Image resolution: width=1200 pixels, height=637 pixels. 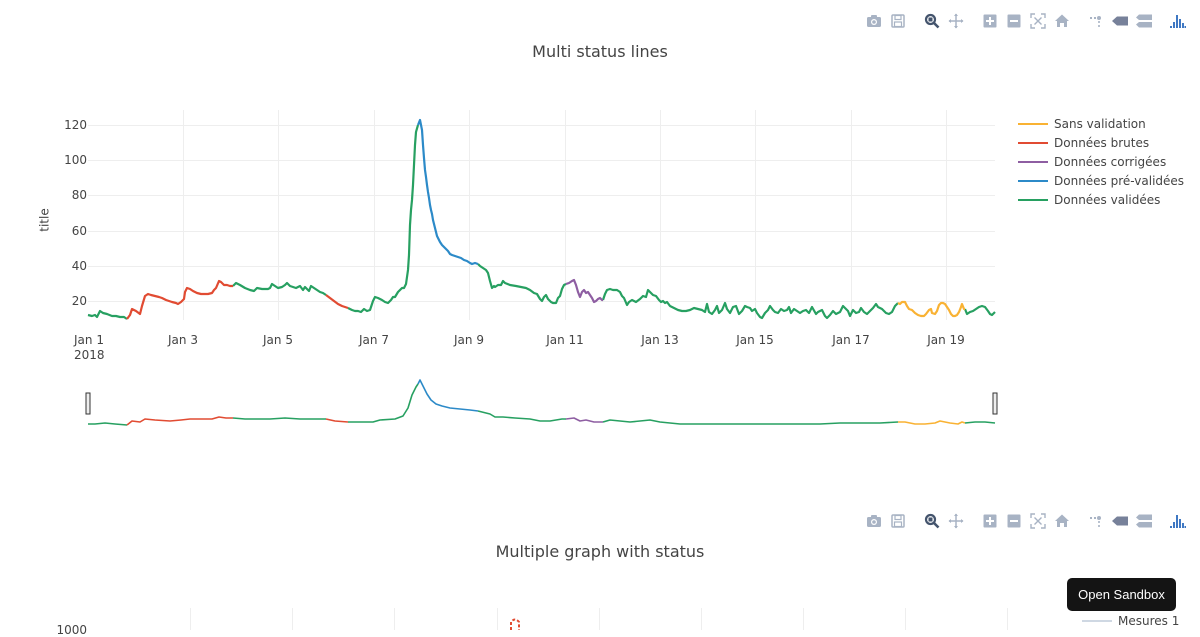 I want to click on trace-sans-validation, so click(x=931, y=309).